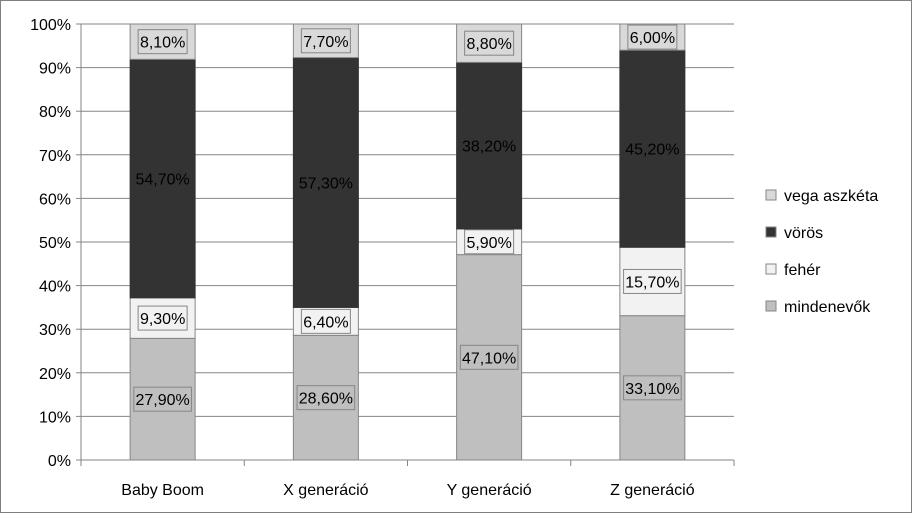 Image resolution: width=912 pixels, height=517 pixels. What do you see at coordinates (489, 490) in the screenshot?
I see `x-tick-label: Y generáció` at bounding box center [489, 490].